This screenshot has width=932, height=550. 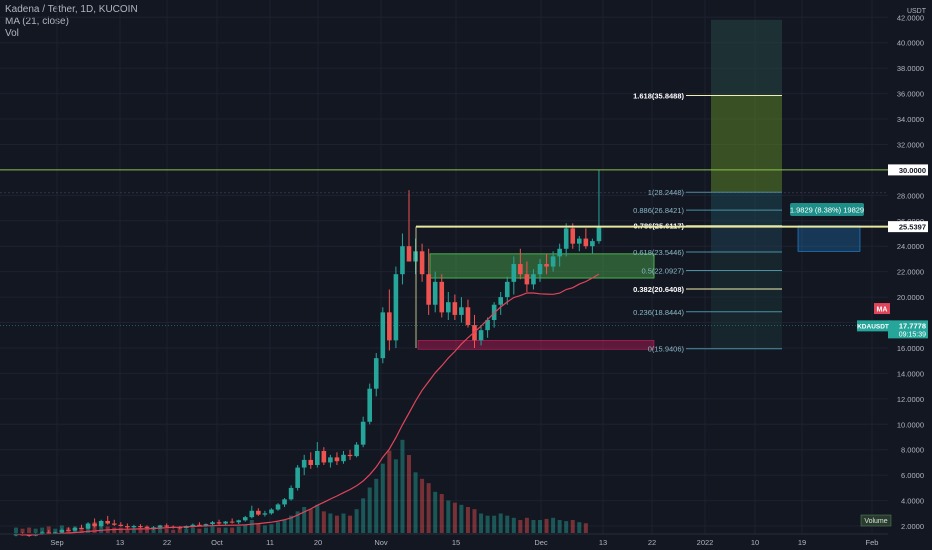 I want to click on fib-level-label: 1(28.2448), so click(x=666, y=192).